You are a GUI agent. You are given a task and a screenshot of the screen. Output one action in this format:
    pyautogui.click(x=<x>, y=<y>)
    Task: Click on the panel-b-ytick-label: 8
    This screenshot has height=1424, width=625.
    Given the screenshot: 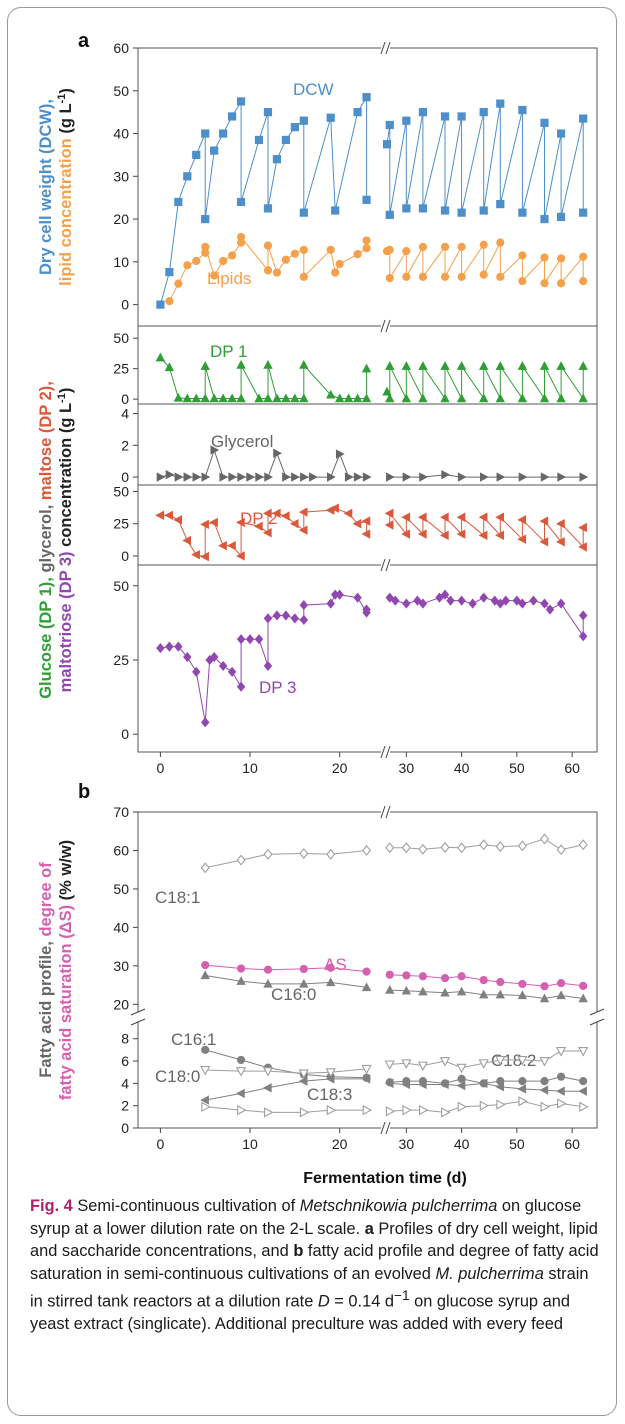 What is the action you would take?
    pyautogui.click(x=125, y=1039)
    